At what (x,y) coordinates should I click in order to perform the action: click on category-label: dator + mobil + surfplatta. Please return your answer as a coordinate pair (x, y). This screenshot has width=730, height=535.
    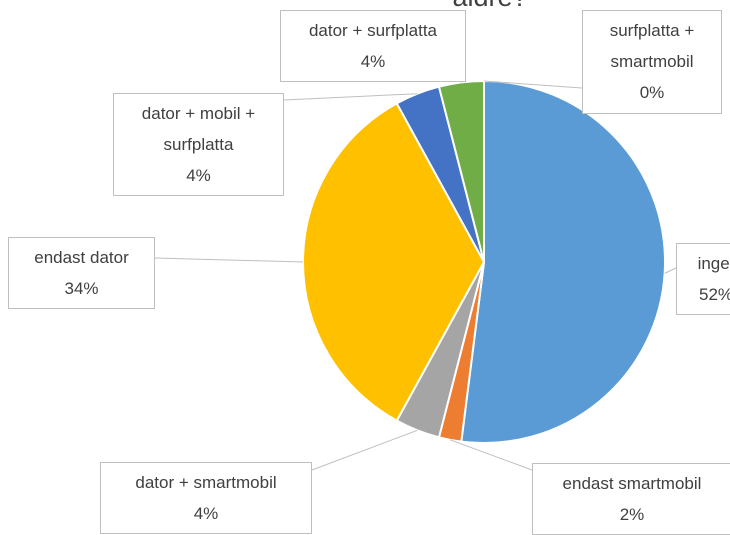
    Looking at the image, I should click on (198, 129).